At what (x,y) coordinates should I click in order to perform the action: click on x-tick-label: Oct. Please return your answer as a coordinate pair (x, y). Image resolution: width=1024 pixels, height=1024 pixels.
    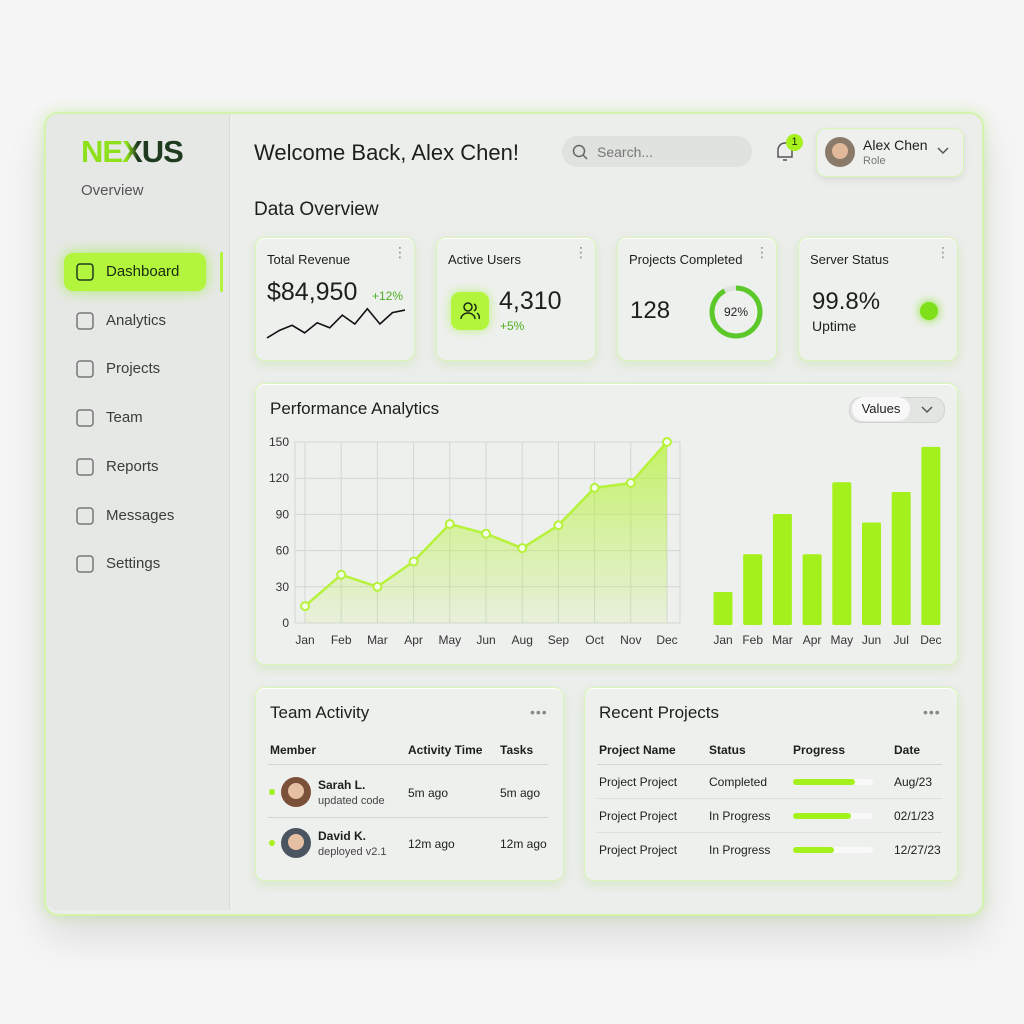
    Looking at the image, I should click on (594, 640).